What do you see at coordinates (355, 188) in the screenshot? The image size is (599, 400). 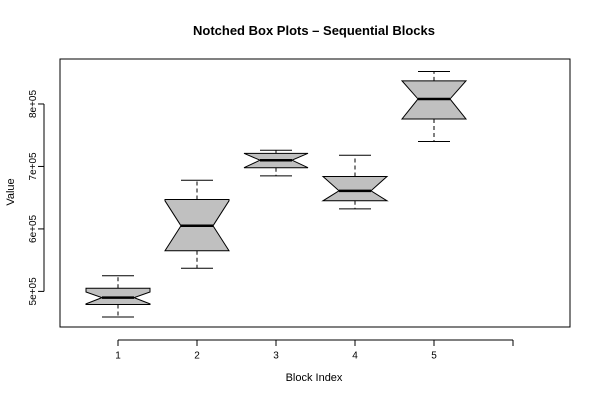 I see `notched-box` at bounding box center [355, 188].